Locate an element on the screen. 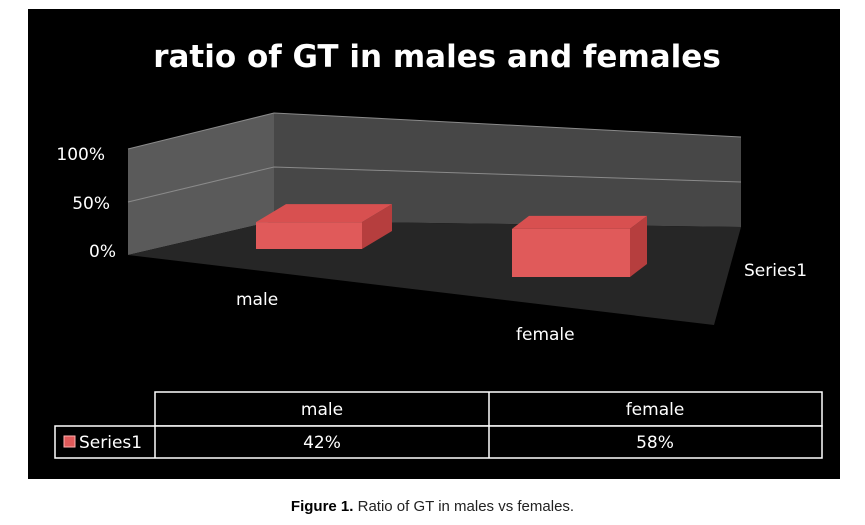  y-tick-labels: 0% 50% 100% is located at coordinates (86, 203).